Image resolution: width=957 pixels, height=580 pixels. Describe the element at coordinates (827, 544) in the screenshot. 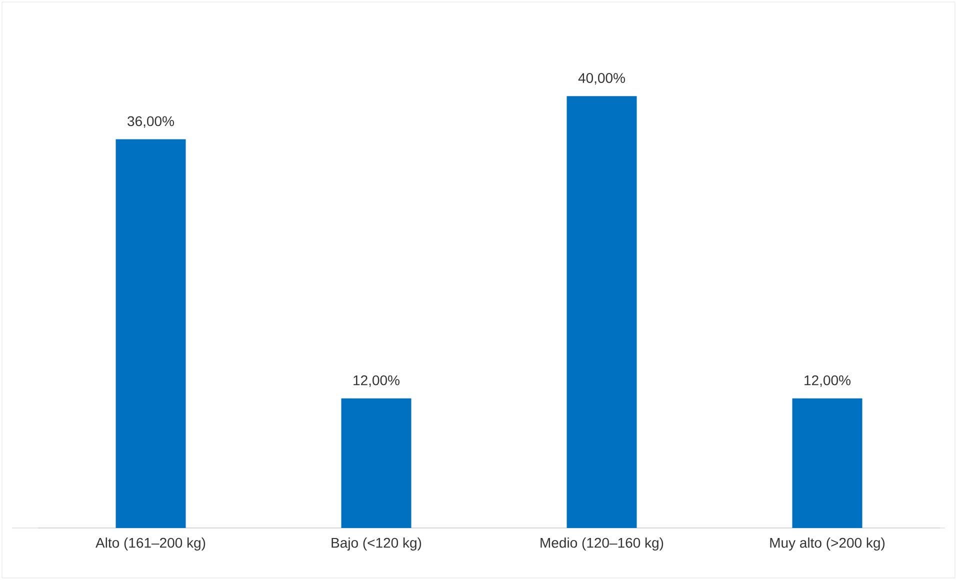

I see `x-tick-label: Muy alto (>200 kg)` at that location.